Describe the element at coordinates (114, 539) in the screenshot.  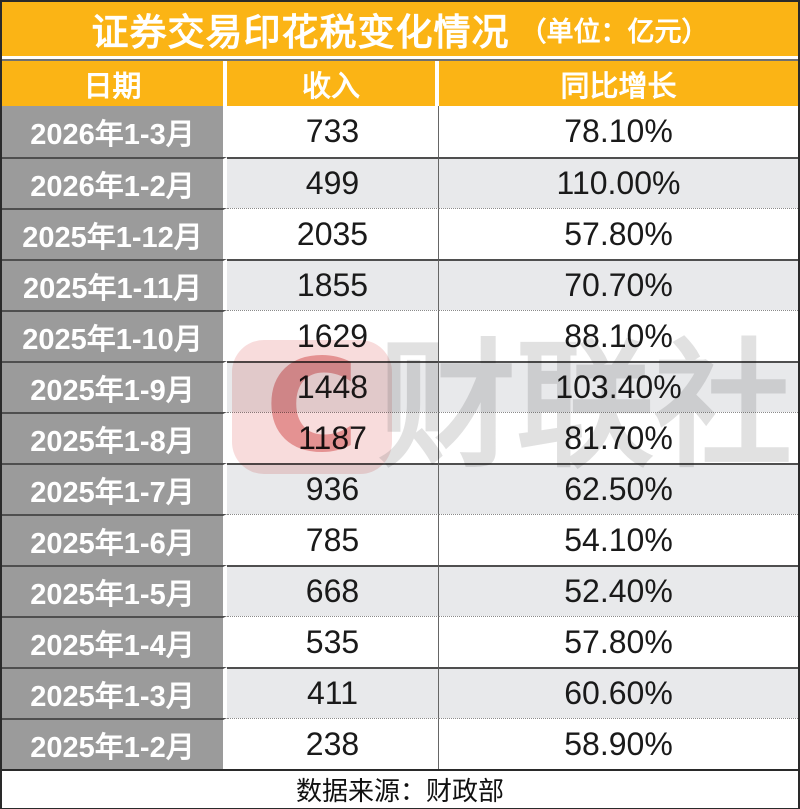
I see `date-cell: 2025年1-6月` at that location.